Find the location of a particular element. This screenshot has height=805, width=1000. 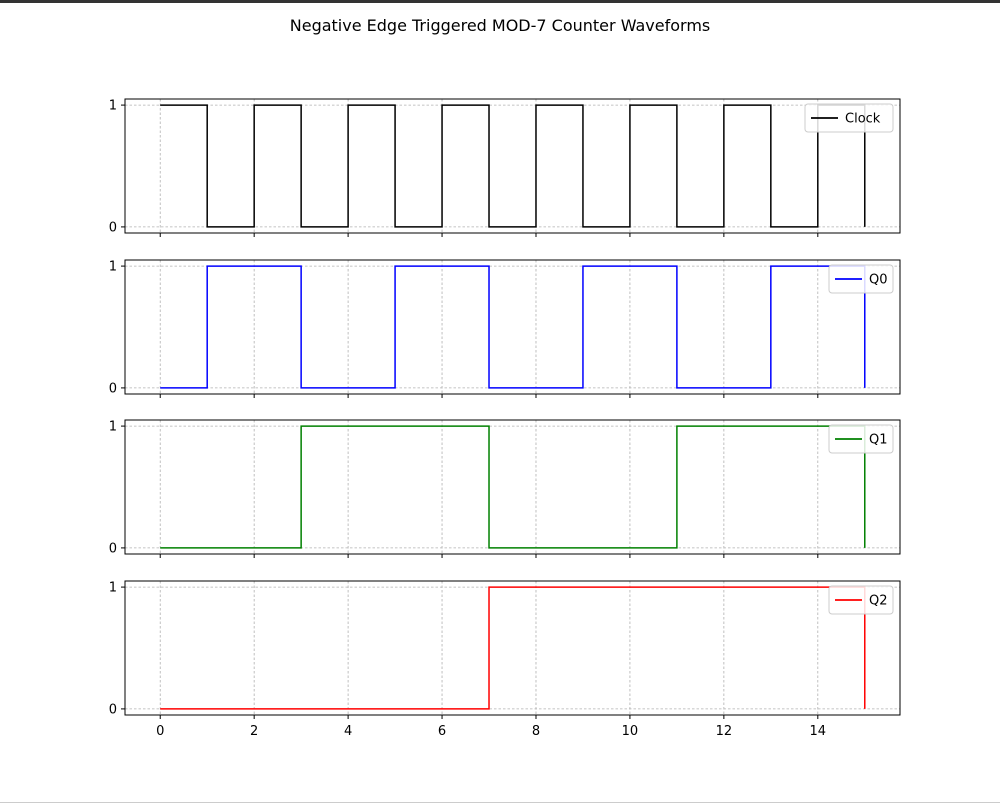

legend-box is located at coordinates (849, 118).